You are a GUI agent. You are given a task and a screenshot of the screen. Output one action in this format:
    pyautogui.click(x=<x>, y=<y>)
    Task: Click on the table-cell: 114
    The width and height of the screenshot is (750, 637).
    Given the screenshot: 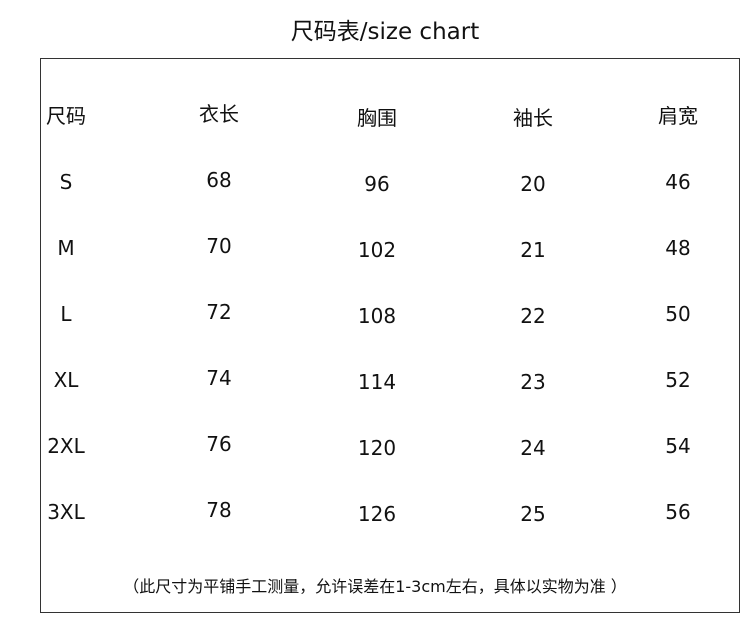 What is the action you would take?
    pyautogui.click(x=377, y=382)
    